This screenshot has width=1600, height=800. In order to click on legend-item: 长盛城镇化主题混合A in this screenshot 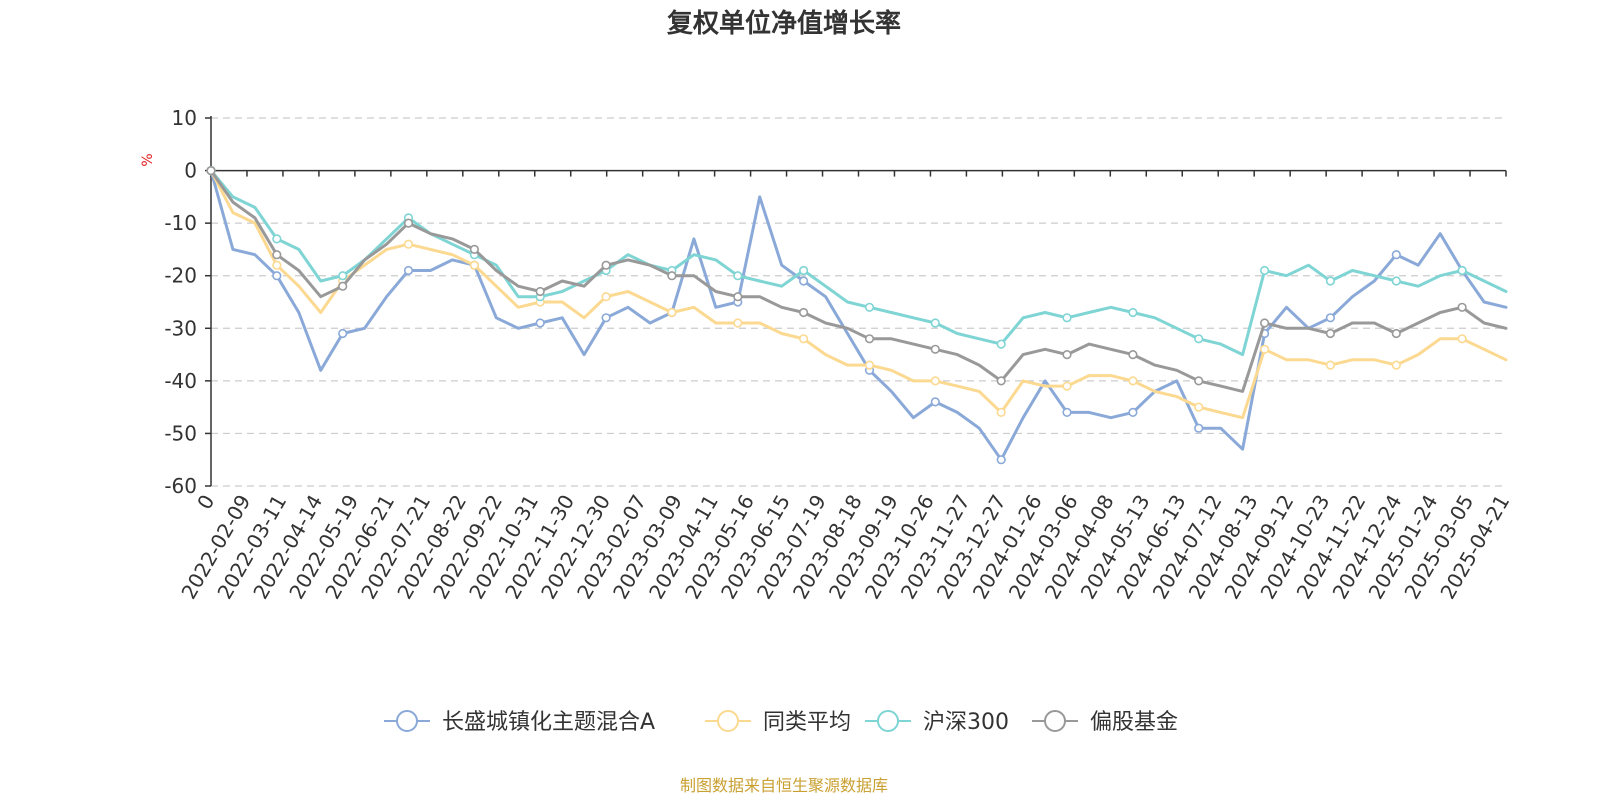, I will do `click(519, 722)`.